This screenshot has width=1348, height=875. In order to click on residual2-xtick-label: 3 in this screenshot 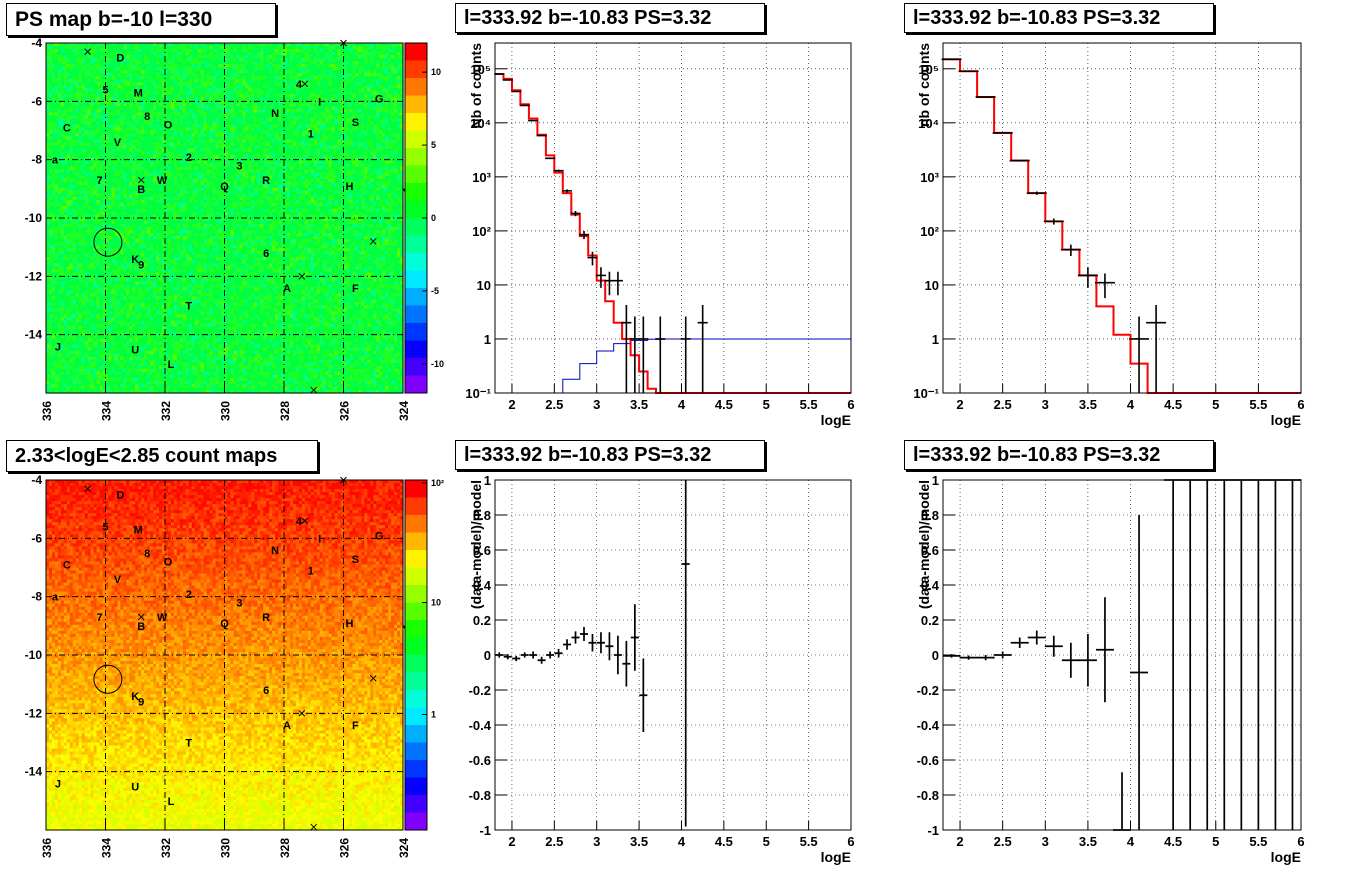, I will do `click(1045, 841)`.